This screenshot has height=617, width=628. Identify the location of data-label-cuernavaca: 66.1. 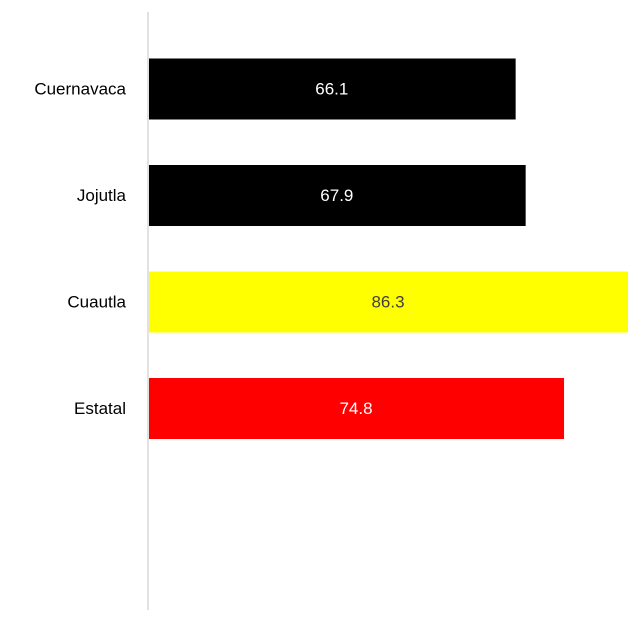
(331, 89).